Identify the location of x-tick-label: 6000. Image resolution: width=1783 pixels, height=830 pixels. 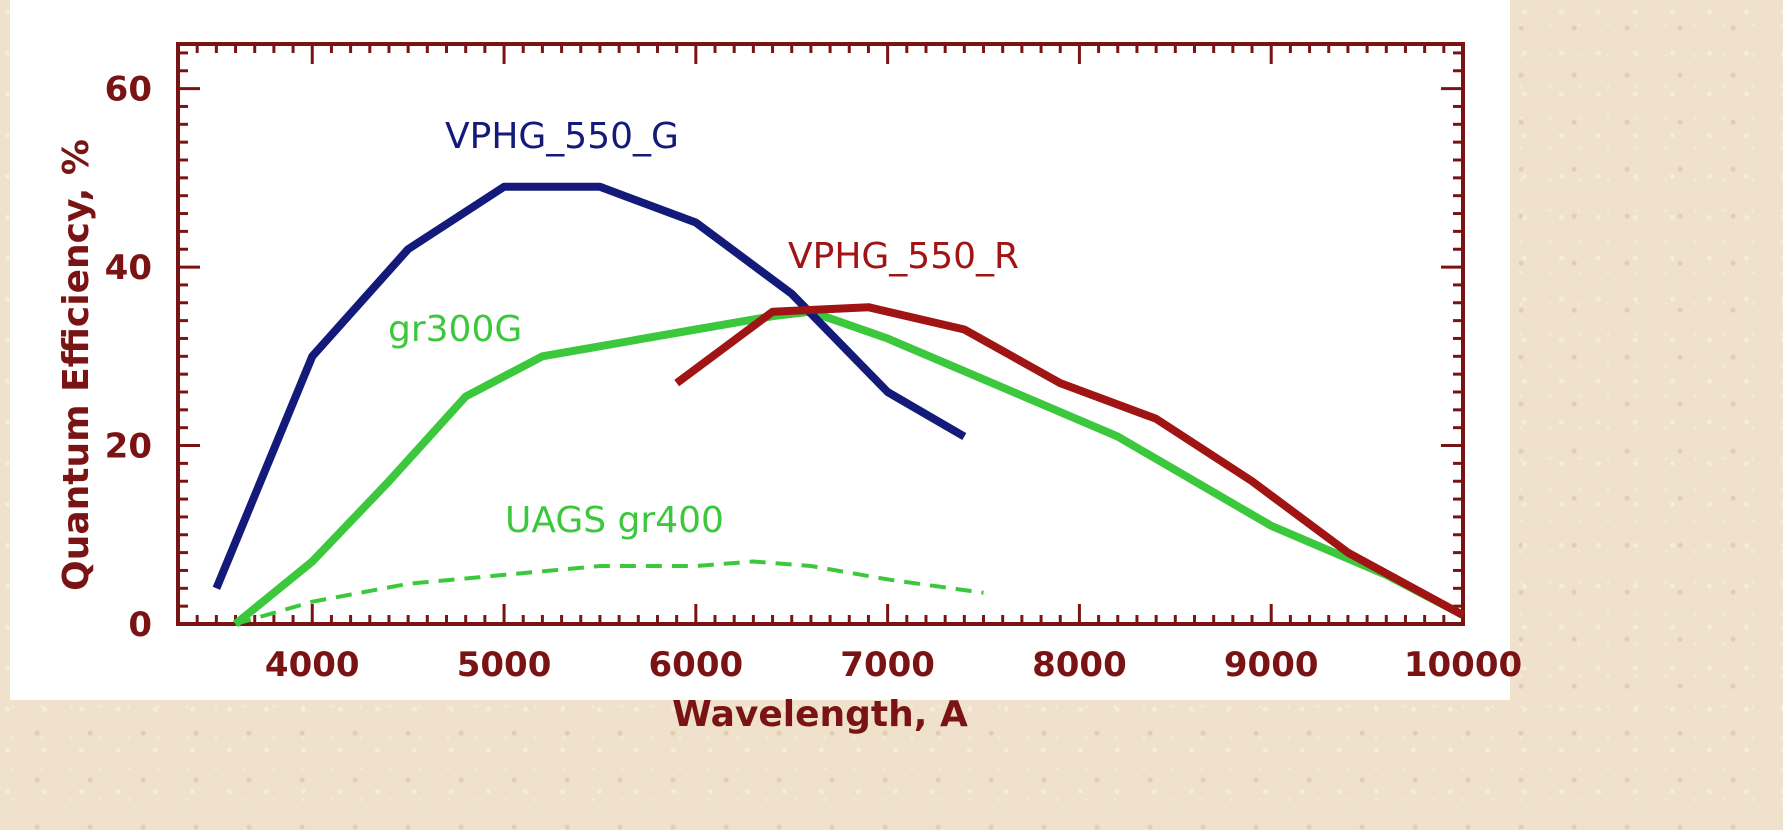
(696, 665).